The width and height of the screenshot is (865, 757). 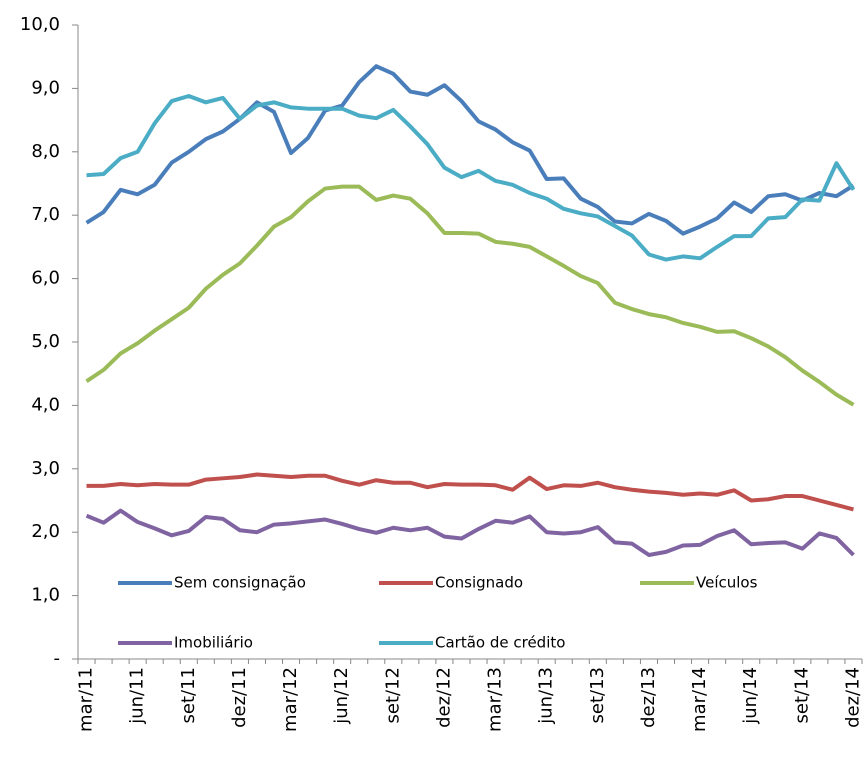 What do you see at coordinates (45, 404) in the screenshot?
I see `y-tick-label: 4,0` at bounding box center [45, 404].